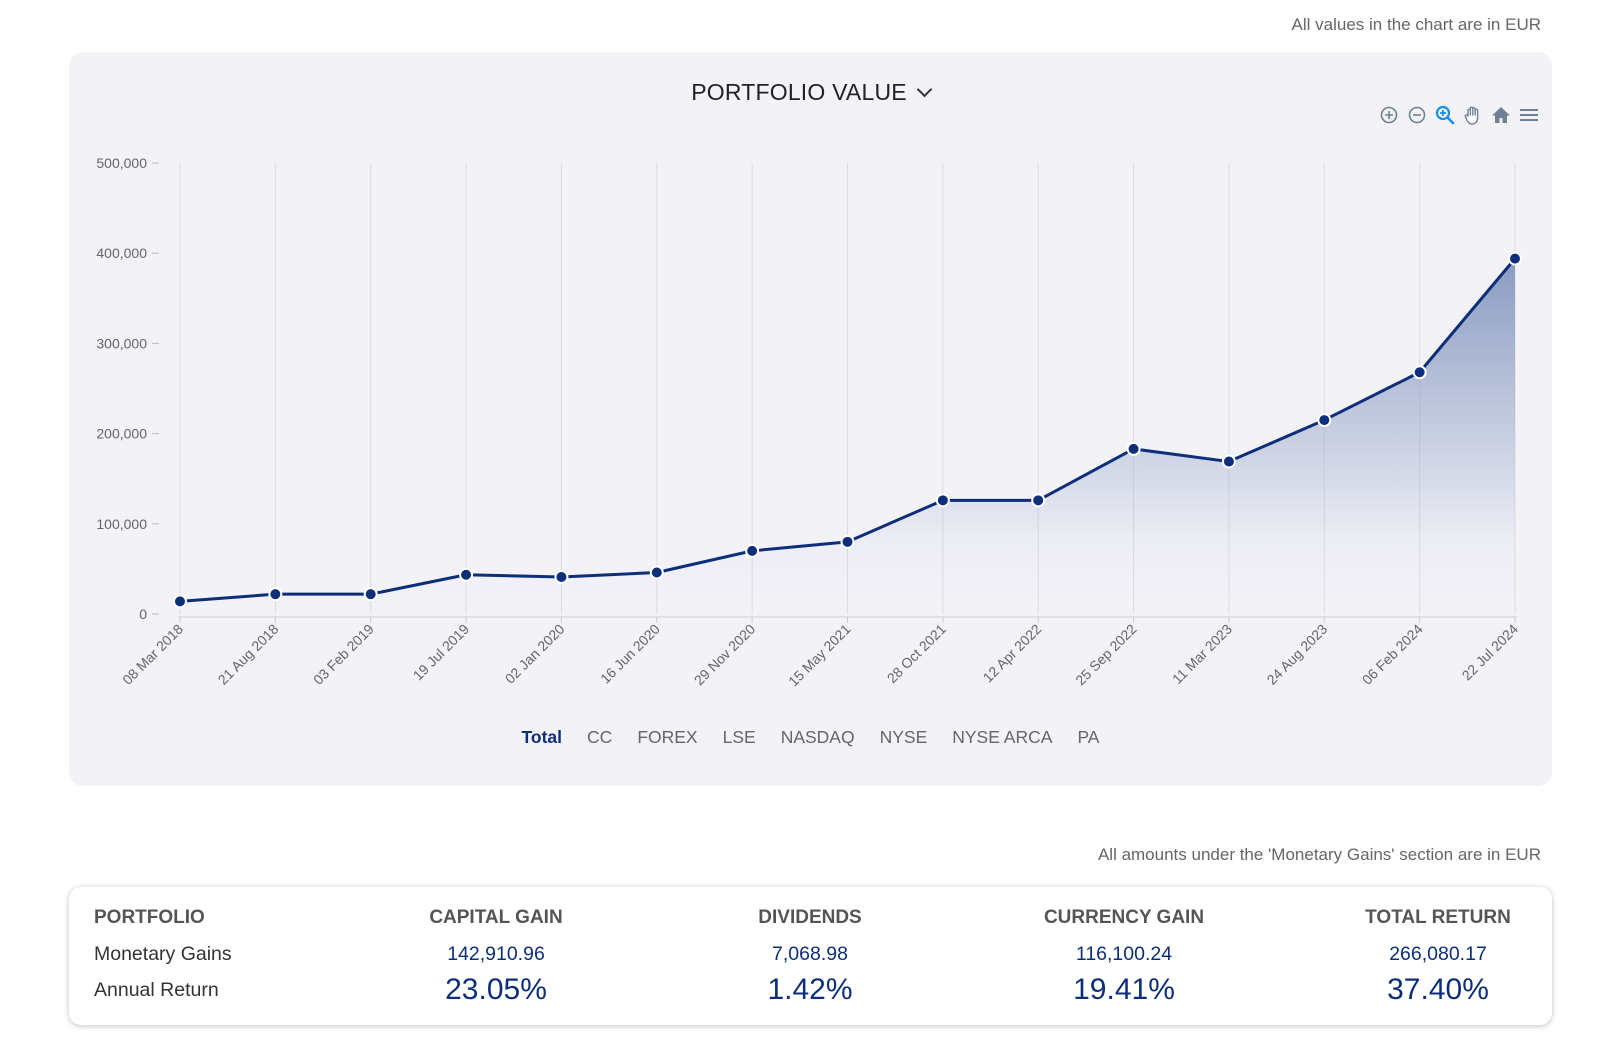 The width and height of the screenshot is (1611, 1040). Describe the element at coordinates (121, 524) in the screenshot. I see `y-tick-label: 100,000` at that location.